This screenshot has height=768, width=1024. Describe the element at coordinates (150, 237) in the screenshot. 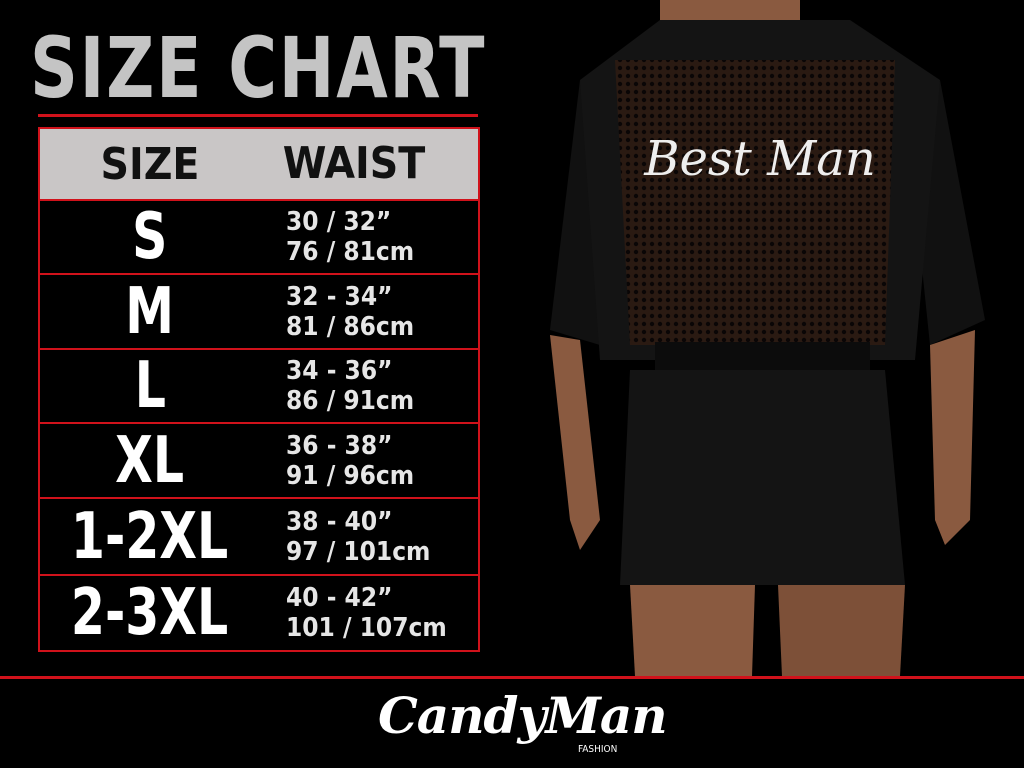

I see `size-label: S` at that location.